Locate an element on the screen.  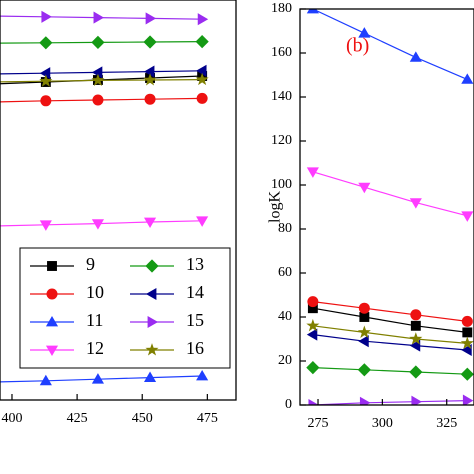
y-tick-label: 60 is located at coordinates (285, 272).